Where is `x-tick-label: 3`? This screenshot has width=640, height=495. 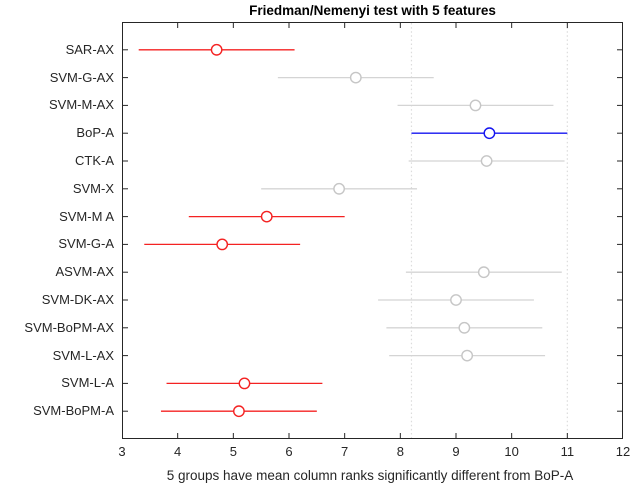
x-tick-label: 3 is located at coordinates (122, 451).